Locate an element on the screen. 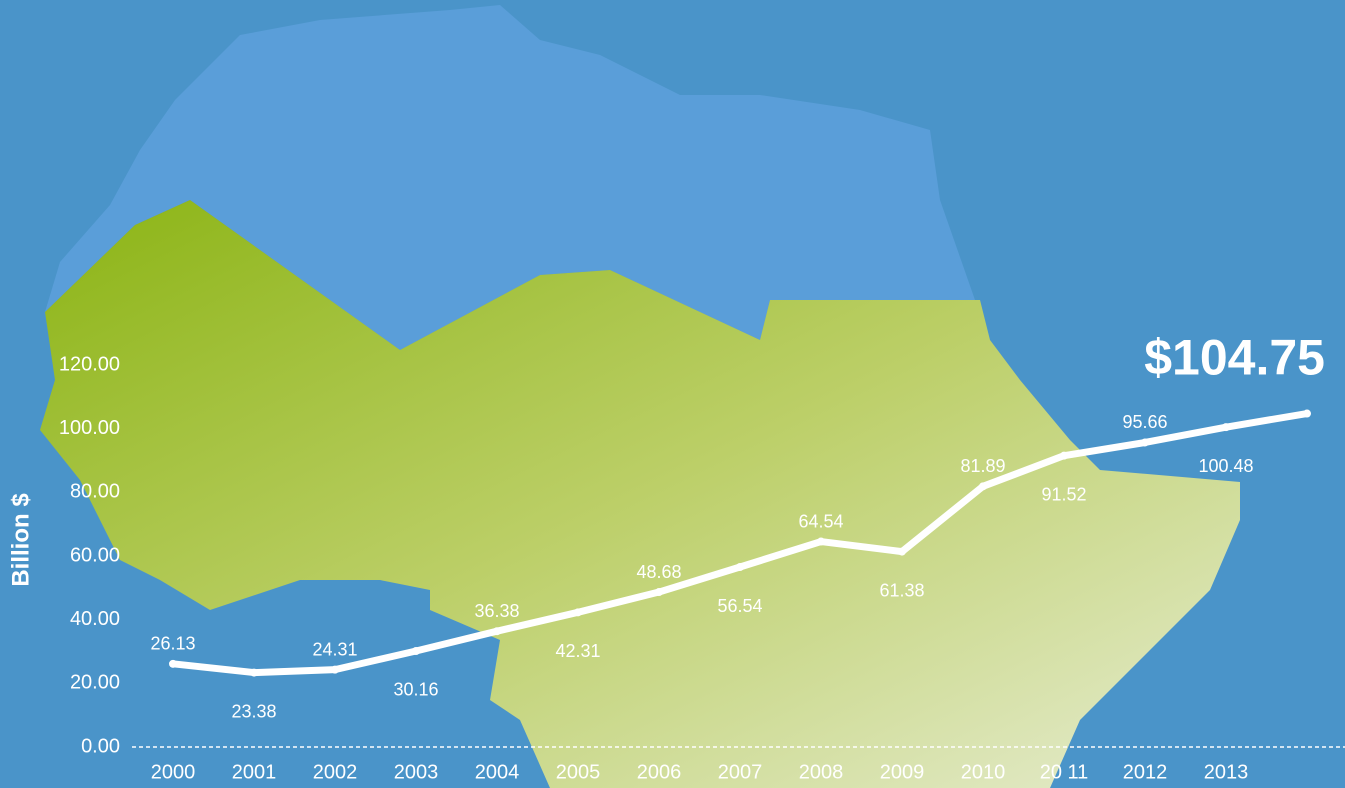 This screenshot has height=788, width=1345. x-tick-label: 2009 is located at coordinates (902, 772).